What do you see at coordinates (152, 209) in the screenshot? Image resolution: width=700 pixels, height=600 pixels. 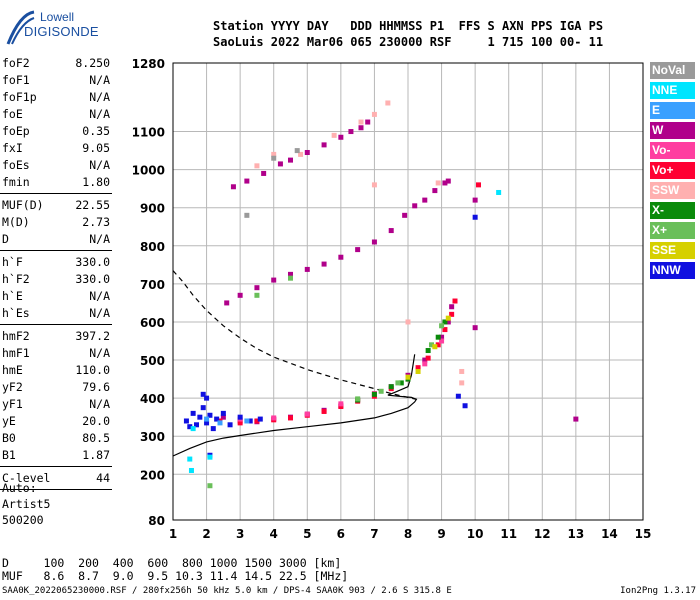 I see `y-tick-label: 900` at bounding box center [152, 209].